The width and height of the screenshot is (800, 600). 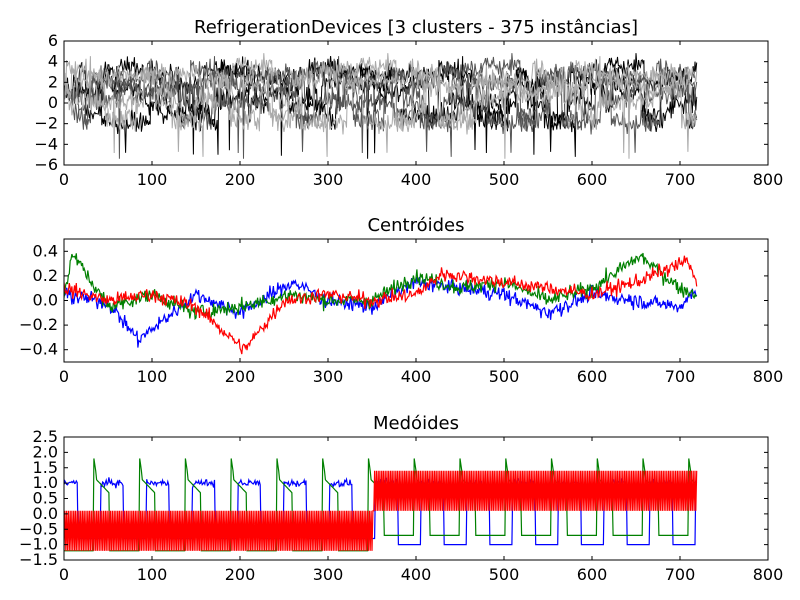 What do you see at coordinates (45, 451) in the screenshot?
I see `y-tick-label: 2.0` at bounding box center [45, 451].